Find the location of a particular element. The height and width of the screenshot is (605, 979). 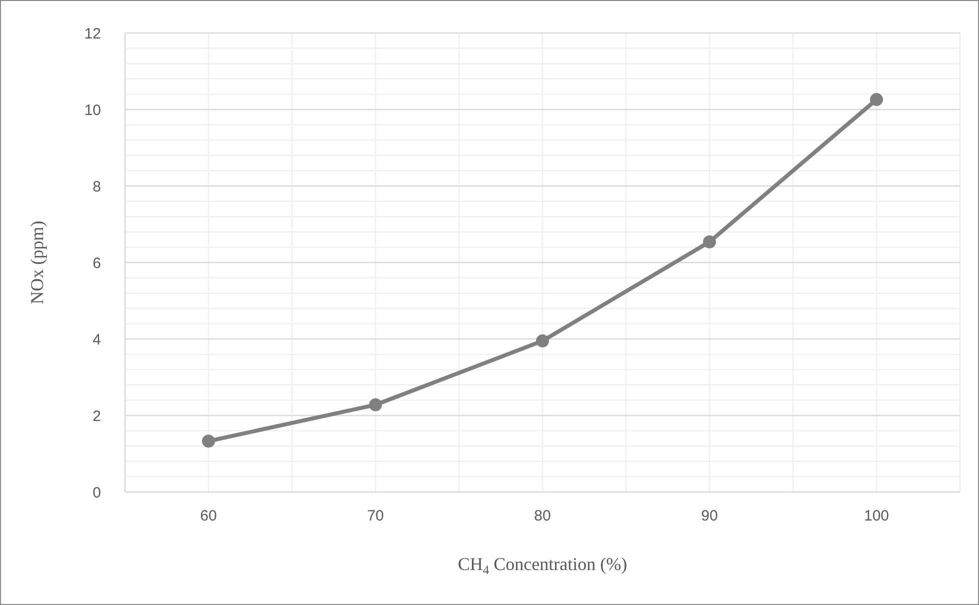

x-tick-label: 60 is located at coordinates (208, 516).